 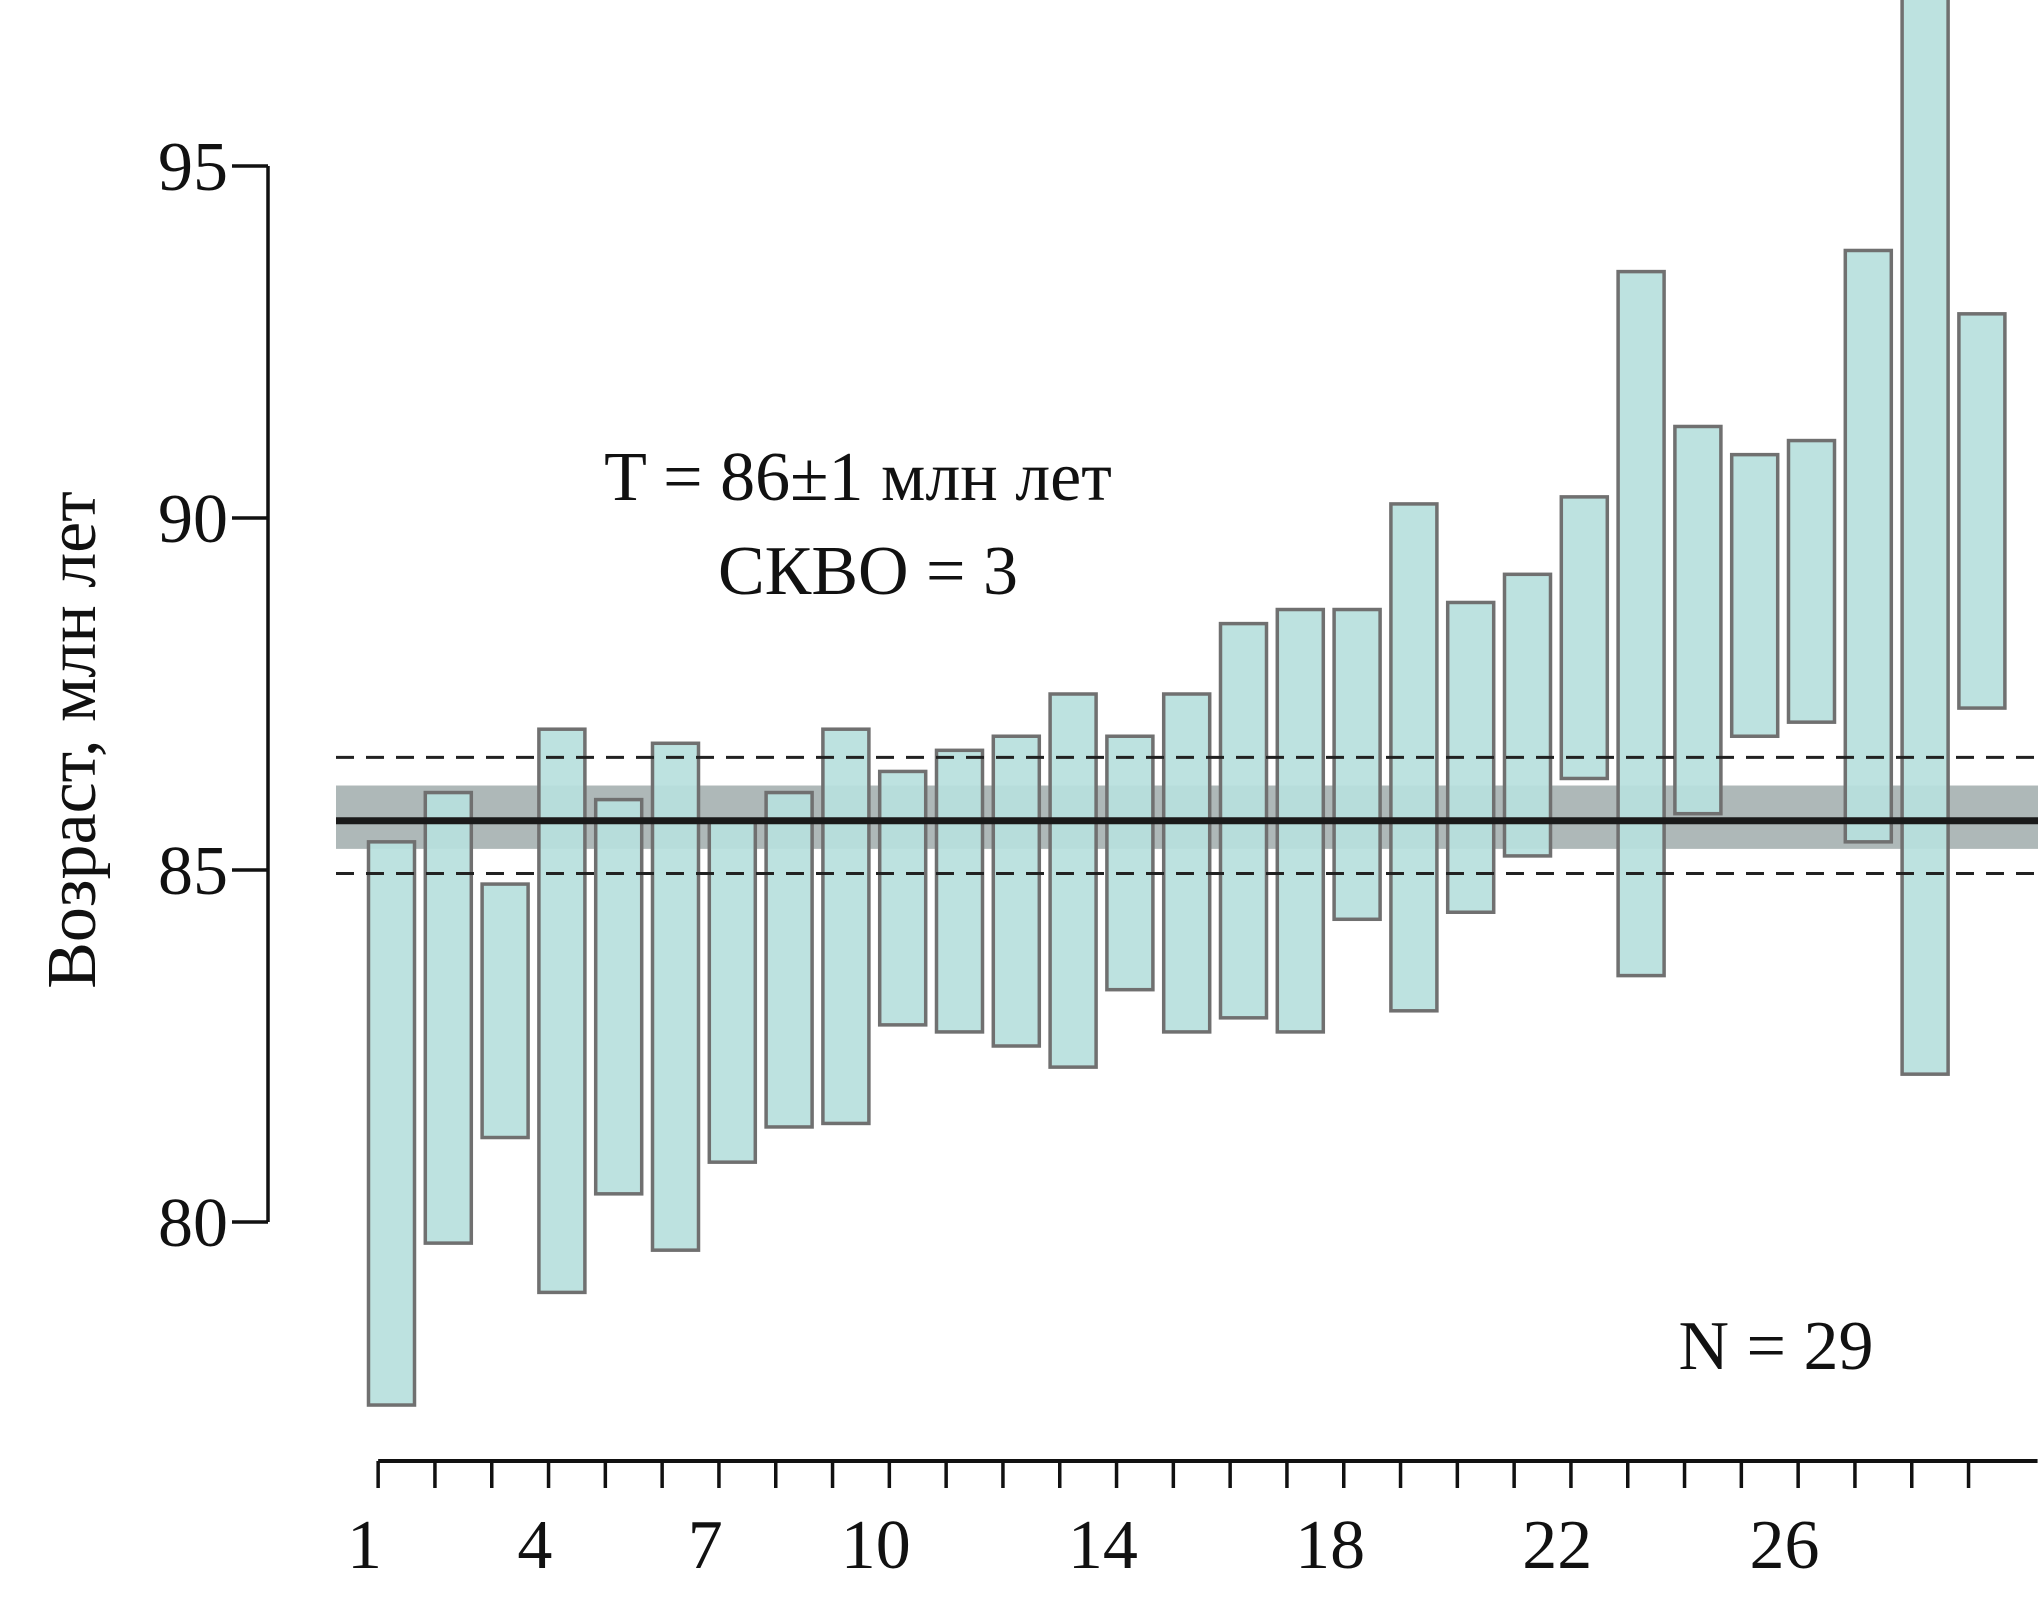 What do you see at coordinates (1330, 1545) in the screenshot?
I see `x-tick-label-18: 18` at bounding box center [1330, 1545].